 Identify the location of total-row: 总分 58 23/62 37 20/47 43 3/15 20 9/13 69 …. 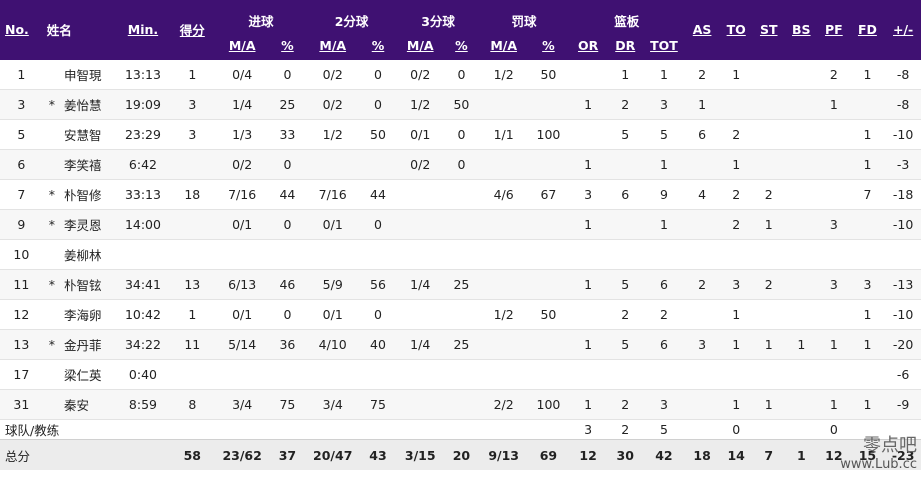
(460, 454).